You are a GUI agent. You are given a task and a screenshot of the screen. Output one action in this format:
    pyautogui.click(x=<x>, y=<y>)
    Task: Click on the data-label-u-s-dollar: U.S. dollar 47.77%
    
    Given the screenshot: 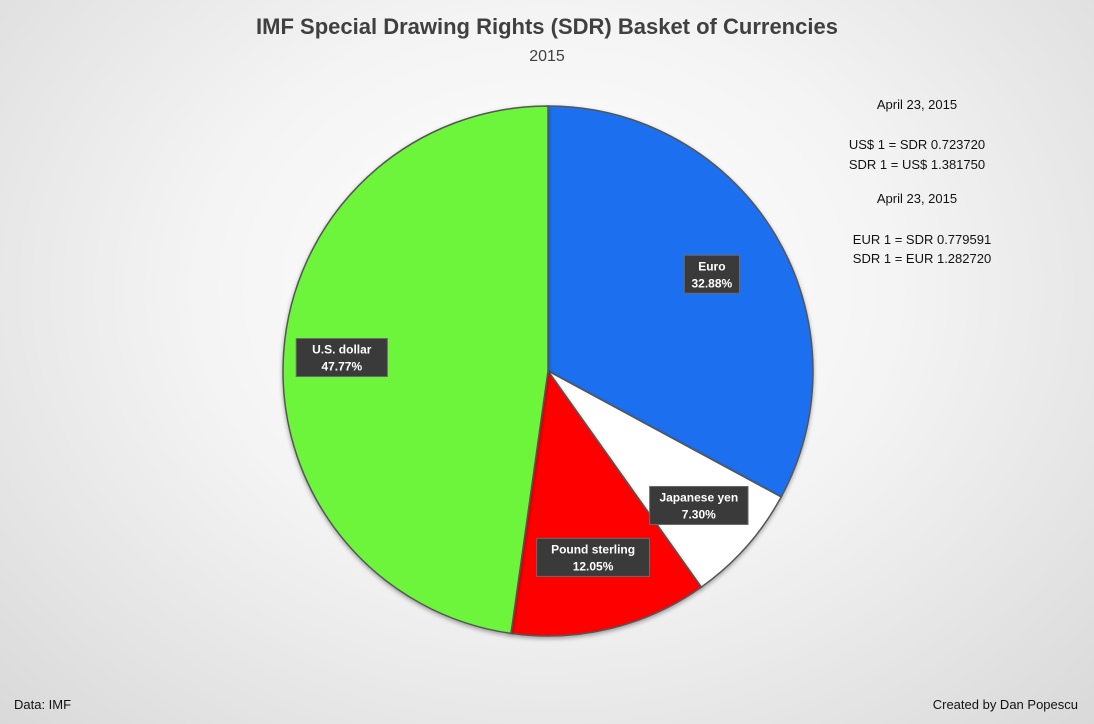 What is the action you would take?
    pyautogui.click(x=341, y=358)
    